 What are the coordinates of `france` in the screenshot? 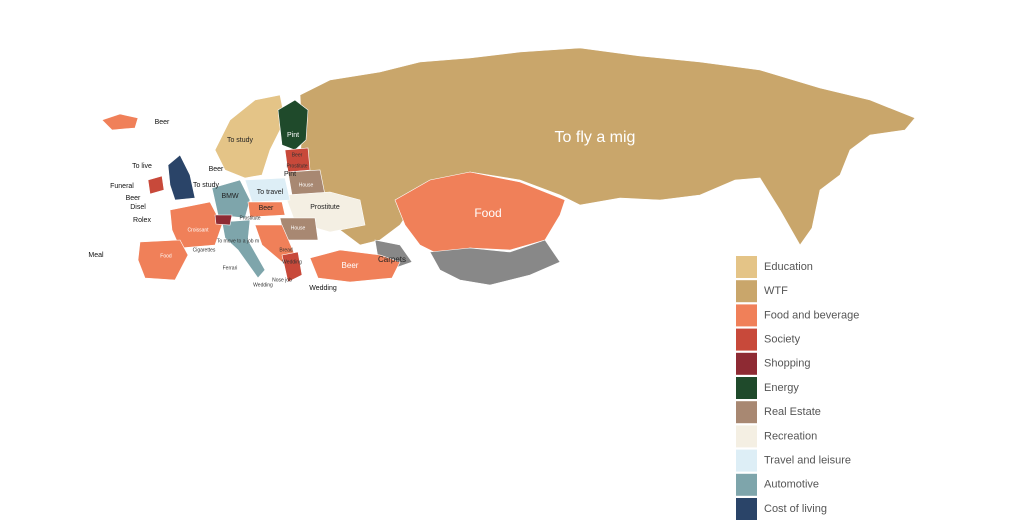 It's located at (196, 225).